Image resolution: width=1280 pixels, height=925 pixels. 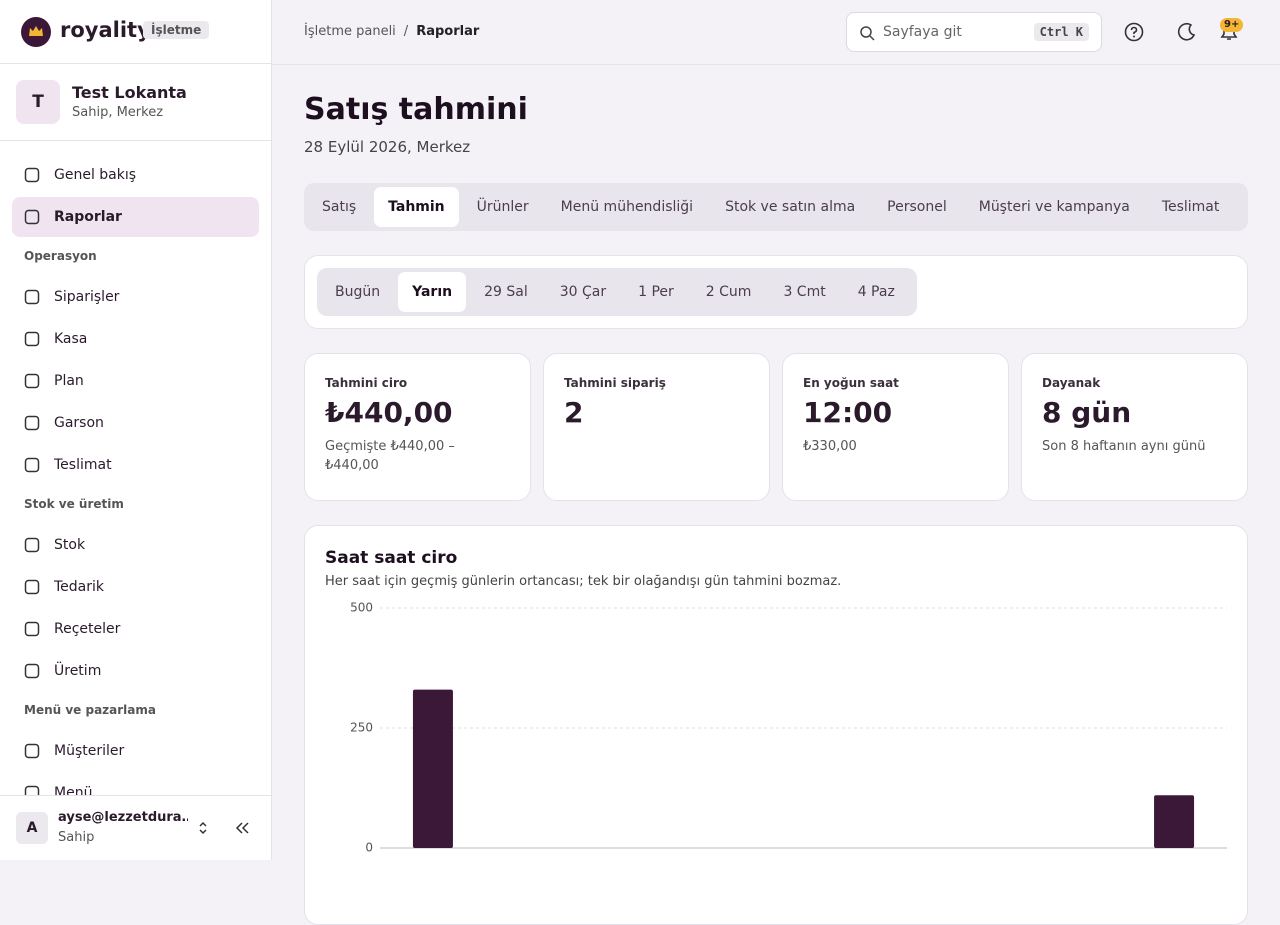 I want to click on nav-label: Garson, so click(x=79, y=423).